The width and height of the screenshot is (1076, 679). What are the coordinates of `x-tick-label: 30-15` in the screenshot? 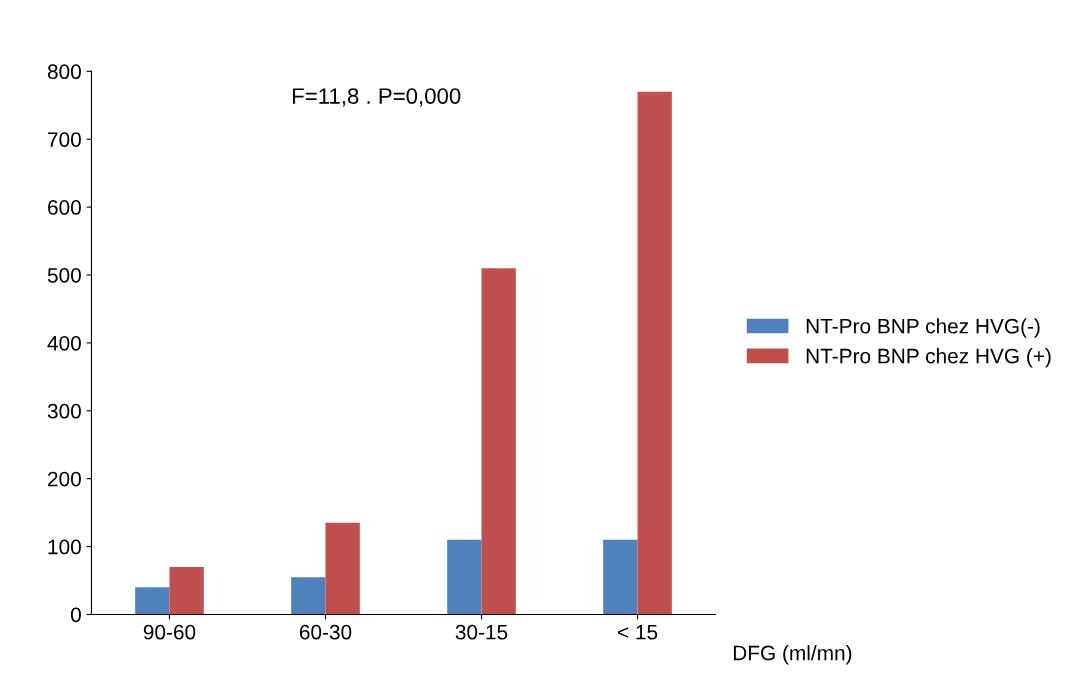 It's located at (481, 632).